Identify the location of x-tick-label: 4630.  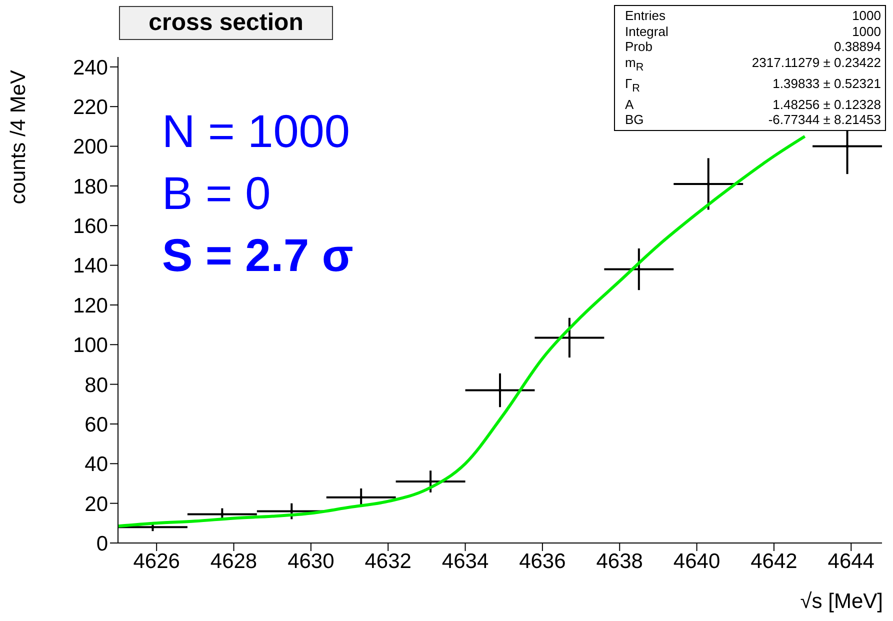
(311, 561).